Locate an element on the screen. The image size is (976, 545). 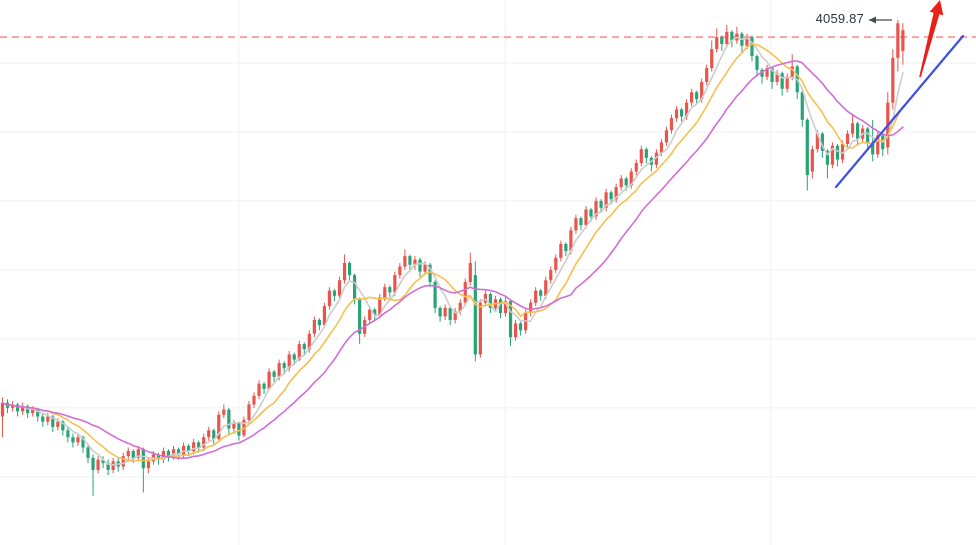
high-price-label: 4059.87 is located at coordinates (839, 18).